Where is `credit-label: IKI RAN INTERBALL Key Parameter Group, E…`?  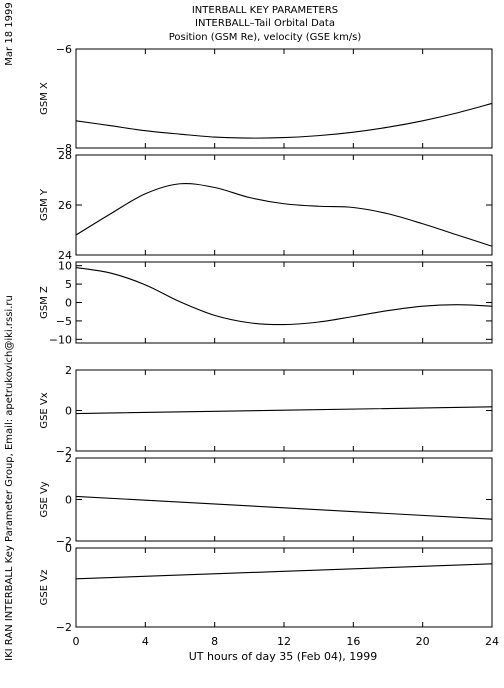 credit-label: IKI RAN INTERBALL Key Parameter Group, E… is located at coordinates (9, 478).